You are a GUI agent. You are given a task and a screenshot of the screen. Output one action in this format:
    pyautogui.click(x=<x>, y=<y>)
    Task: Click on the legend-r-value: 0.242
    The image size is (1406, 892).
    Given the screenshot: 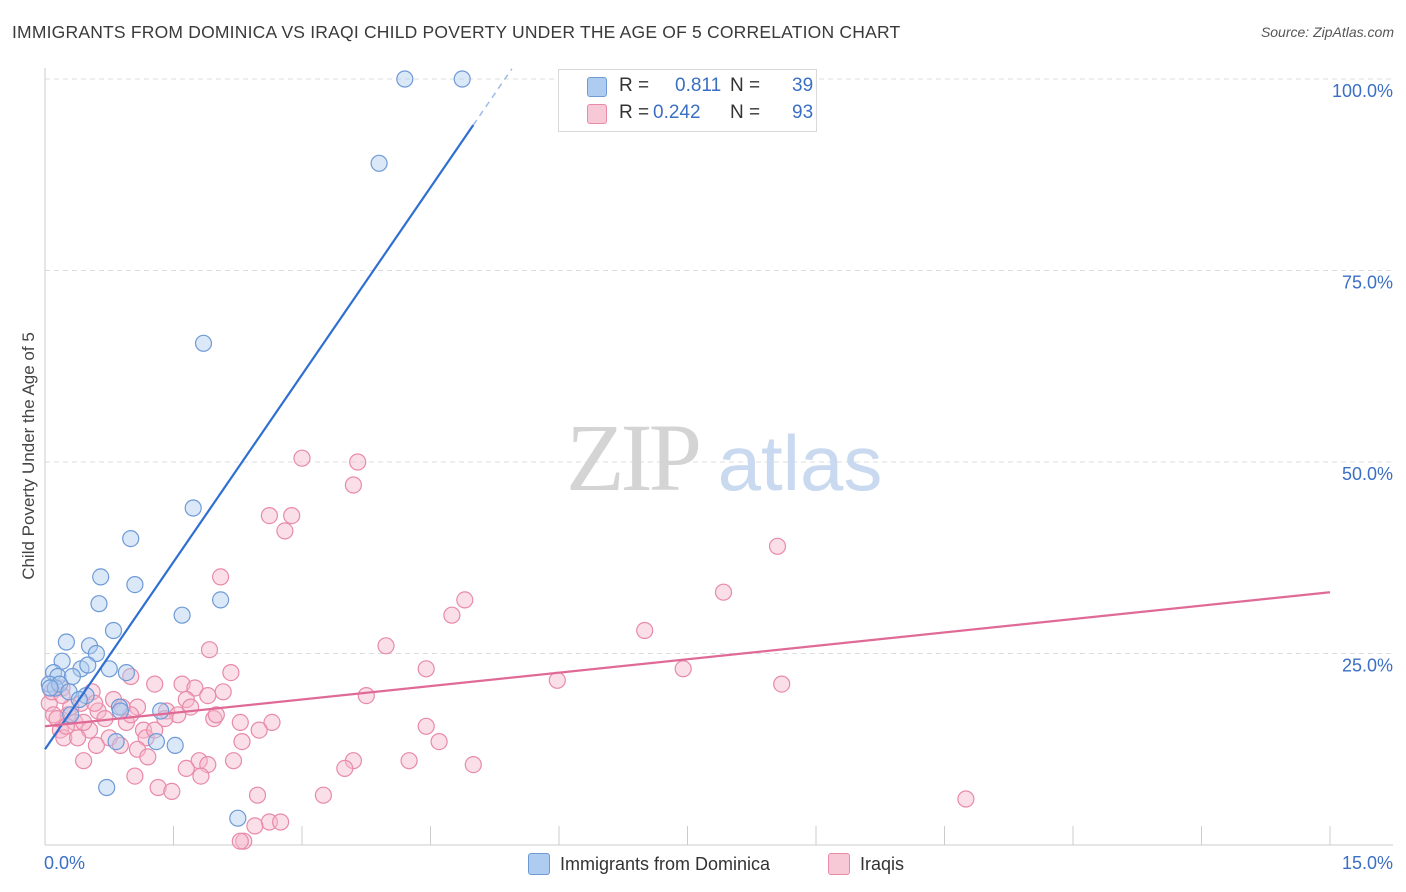 What is the action you would take?
    pyautogui.click(x=677, y=112)
    